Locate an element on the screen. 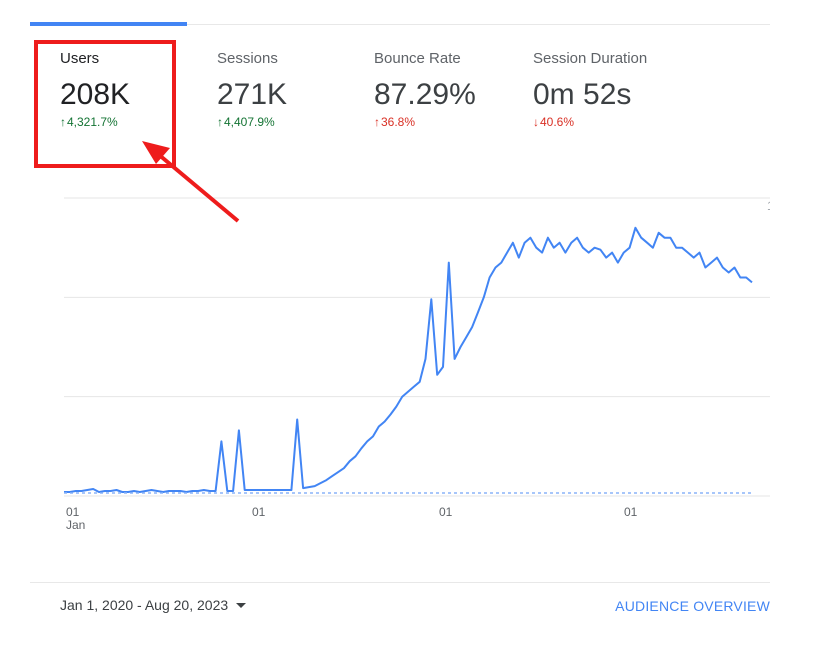  y-tick-label: 1 is located at coordinates (768, 206).